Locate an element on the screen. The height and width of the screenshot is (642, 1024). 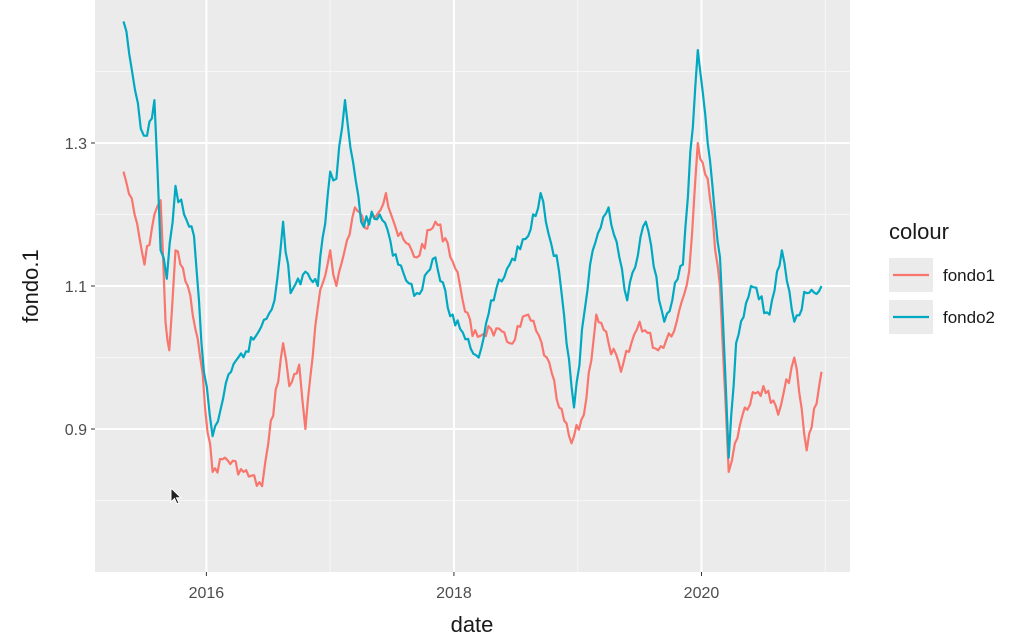
y-axis-ticks: 0.9 1.1 1.3 is located at coordinates (80, 287).